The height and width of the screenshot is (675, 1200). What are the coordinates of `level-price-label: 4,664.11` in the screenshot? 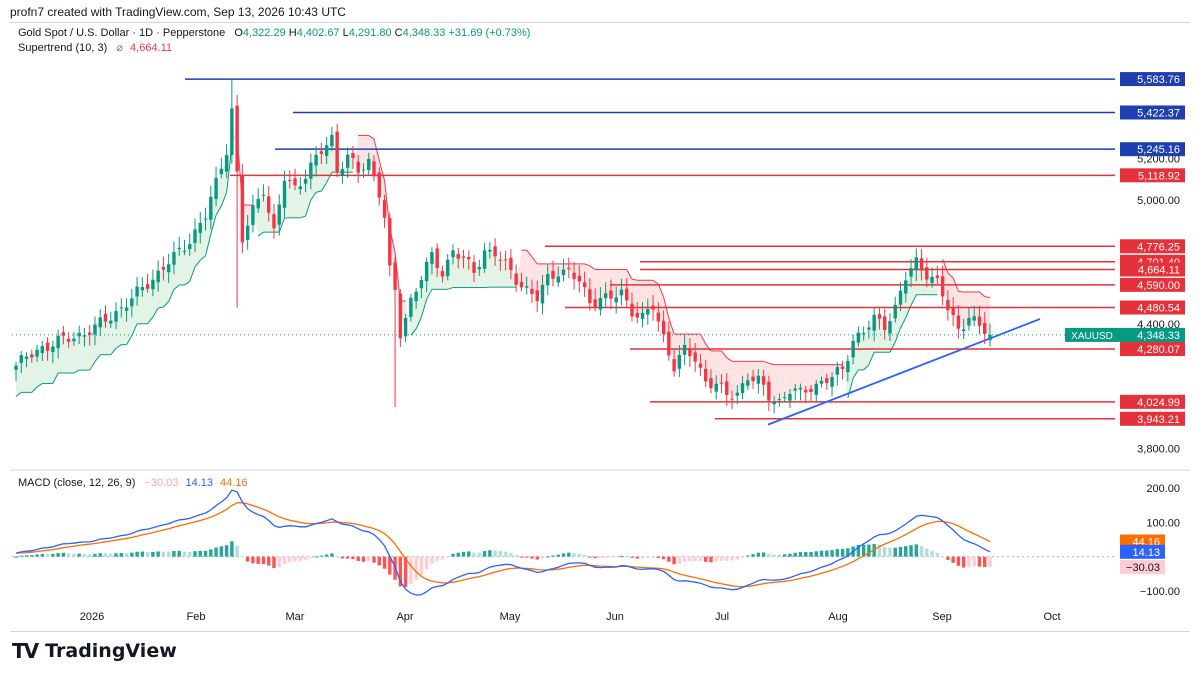 It's located at (1159, 271).